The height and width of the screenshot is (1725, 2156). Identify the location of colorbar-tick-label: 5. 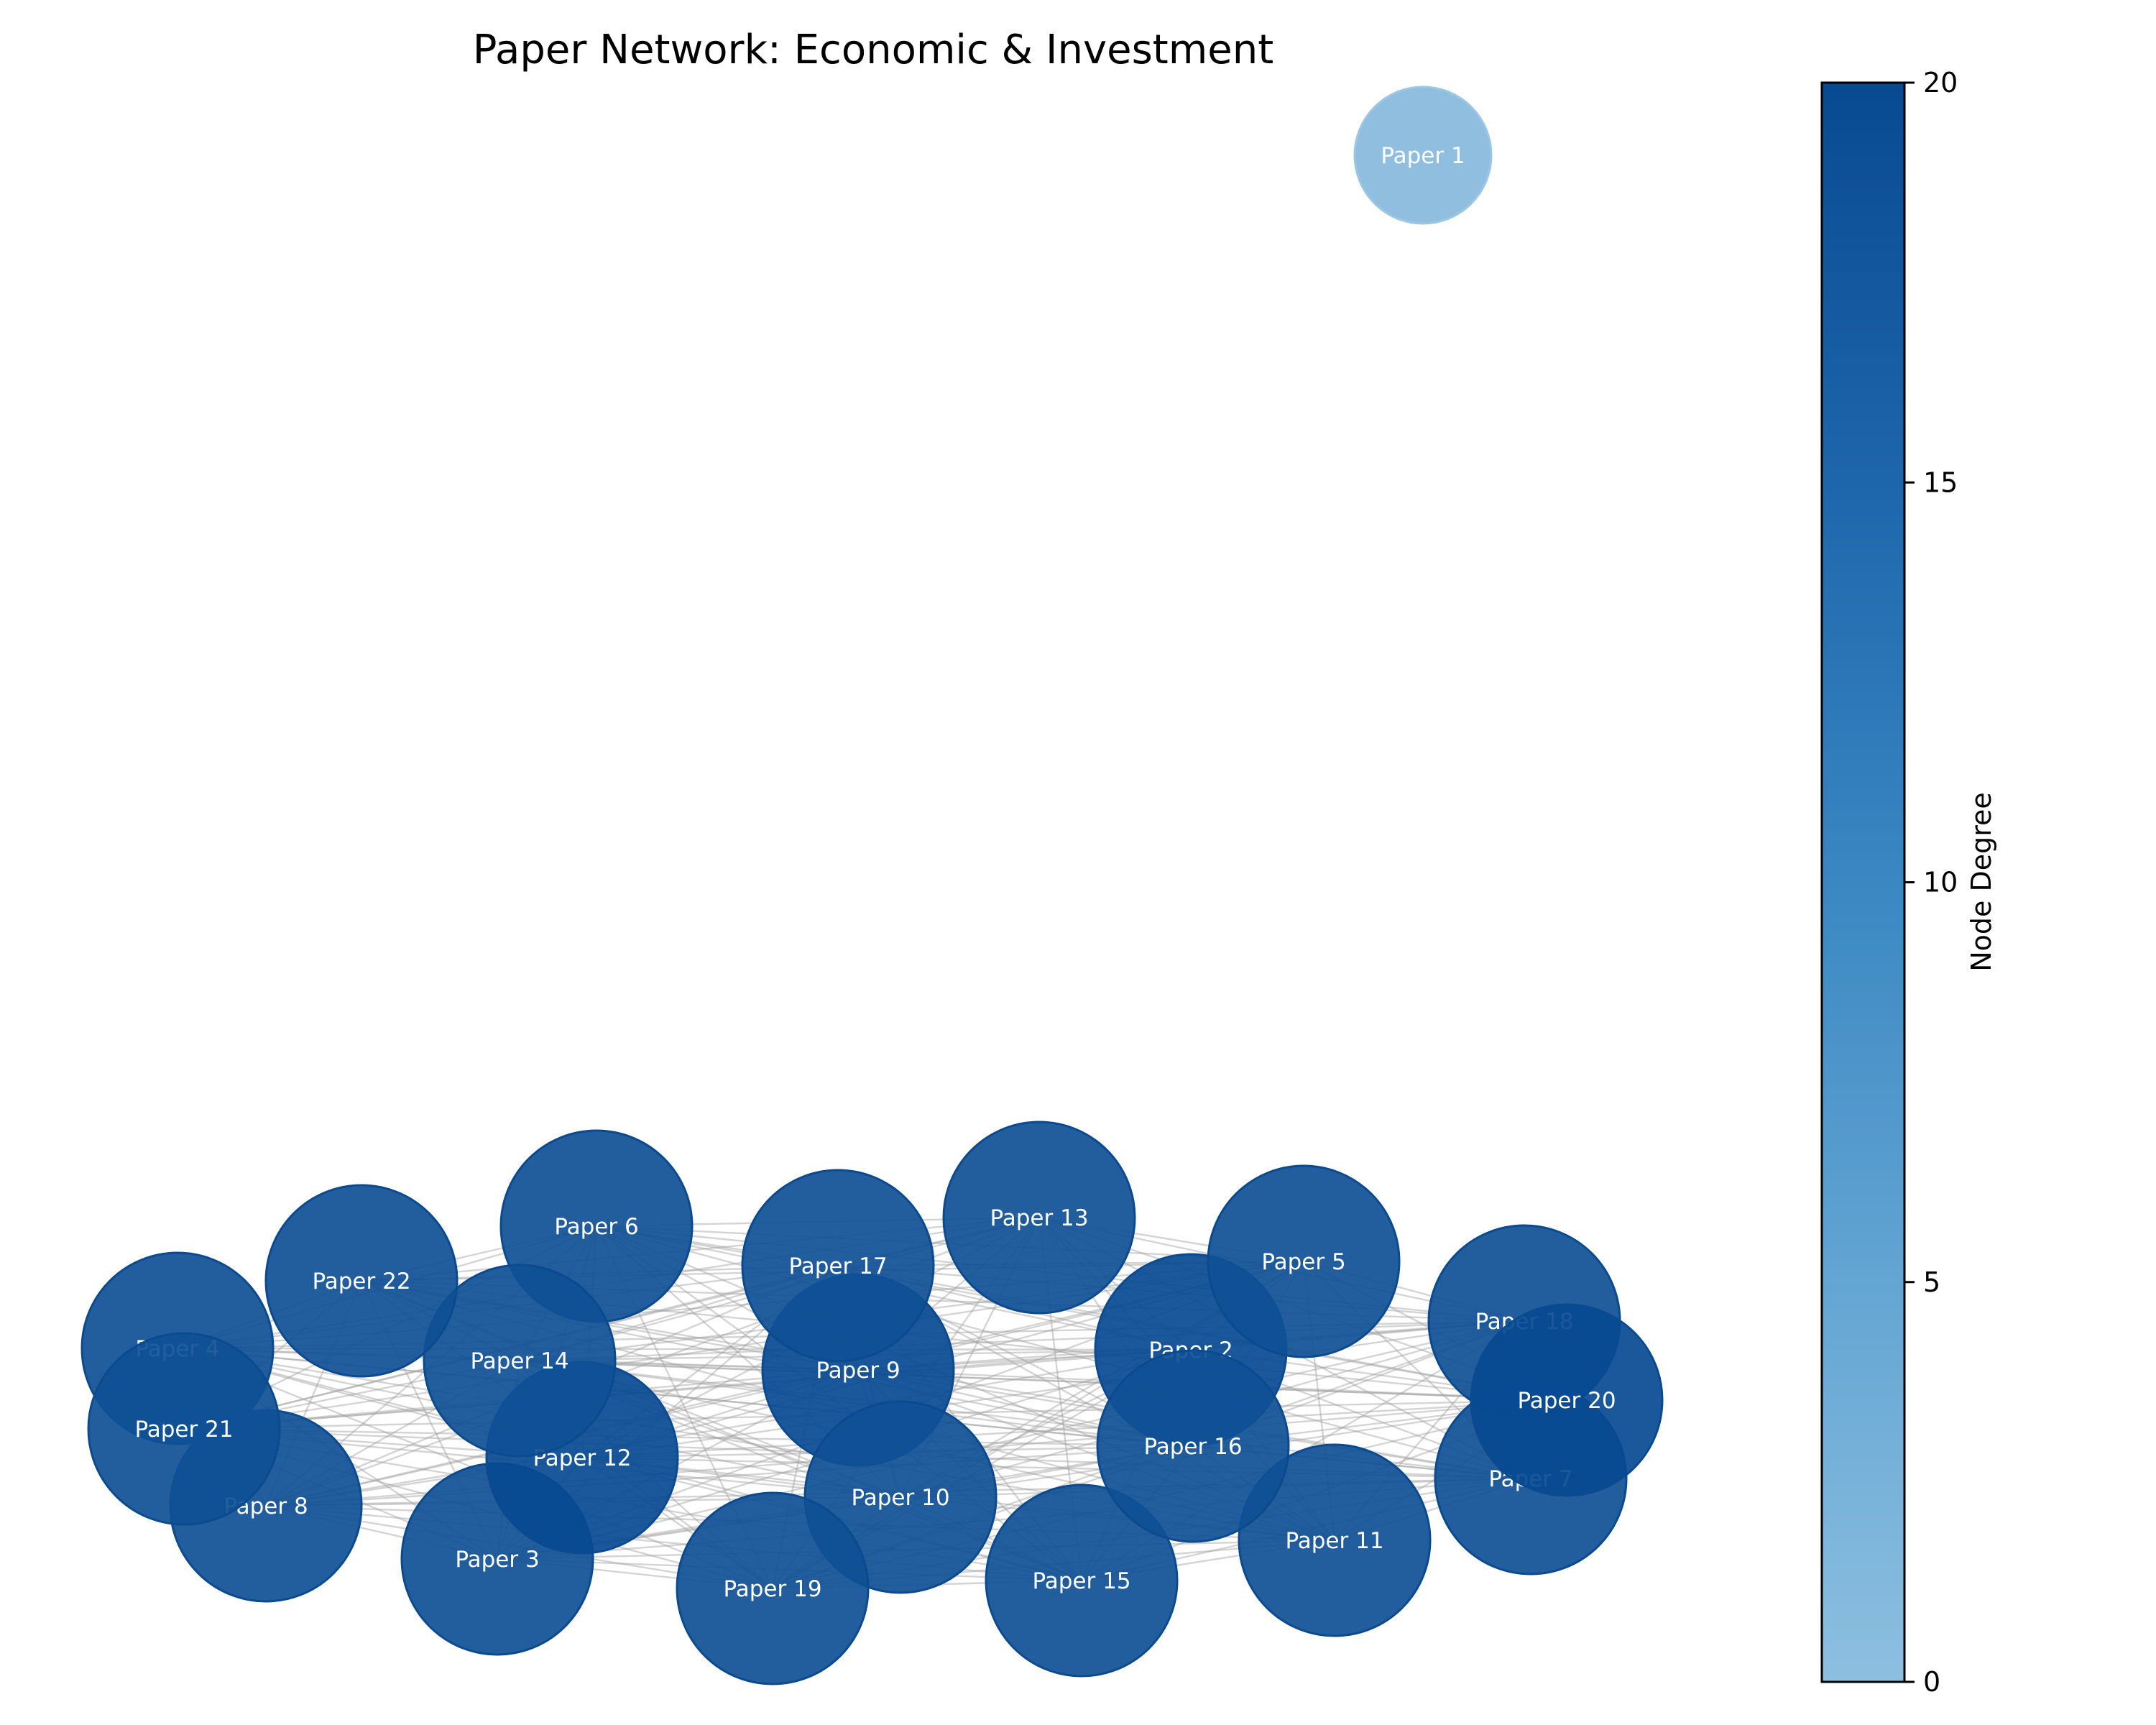
(1931, 1282).